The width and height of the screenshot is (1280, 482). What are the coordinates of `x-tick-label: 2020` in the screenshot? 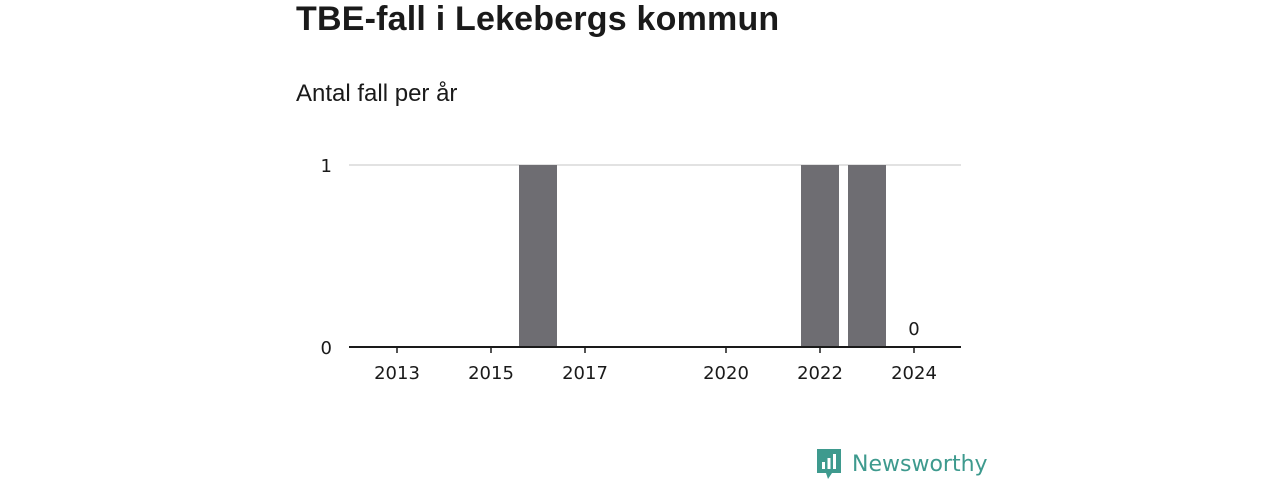 It's located at (726, 373).